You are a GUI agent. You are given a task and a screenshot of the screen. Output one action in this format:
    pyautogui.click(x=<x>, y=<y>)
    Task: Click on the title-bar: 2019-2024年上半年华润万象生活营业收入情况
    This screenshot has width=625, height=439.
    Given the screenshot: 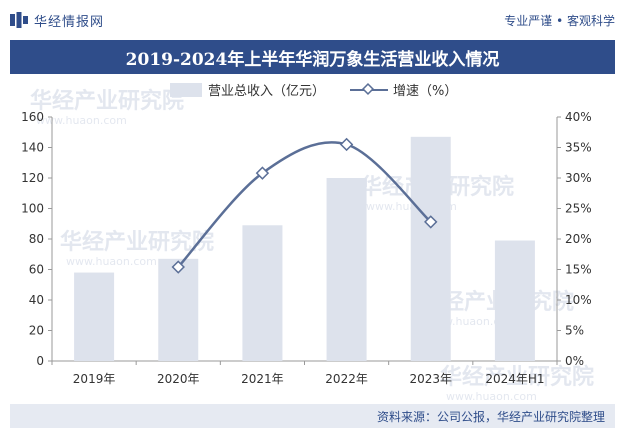 What is the action you would take?
    pyautogui.click(x=312, y=57)
    